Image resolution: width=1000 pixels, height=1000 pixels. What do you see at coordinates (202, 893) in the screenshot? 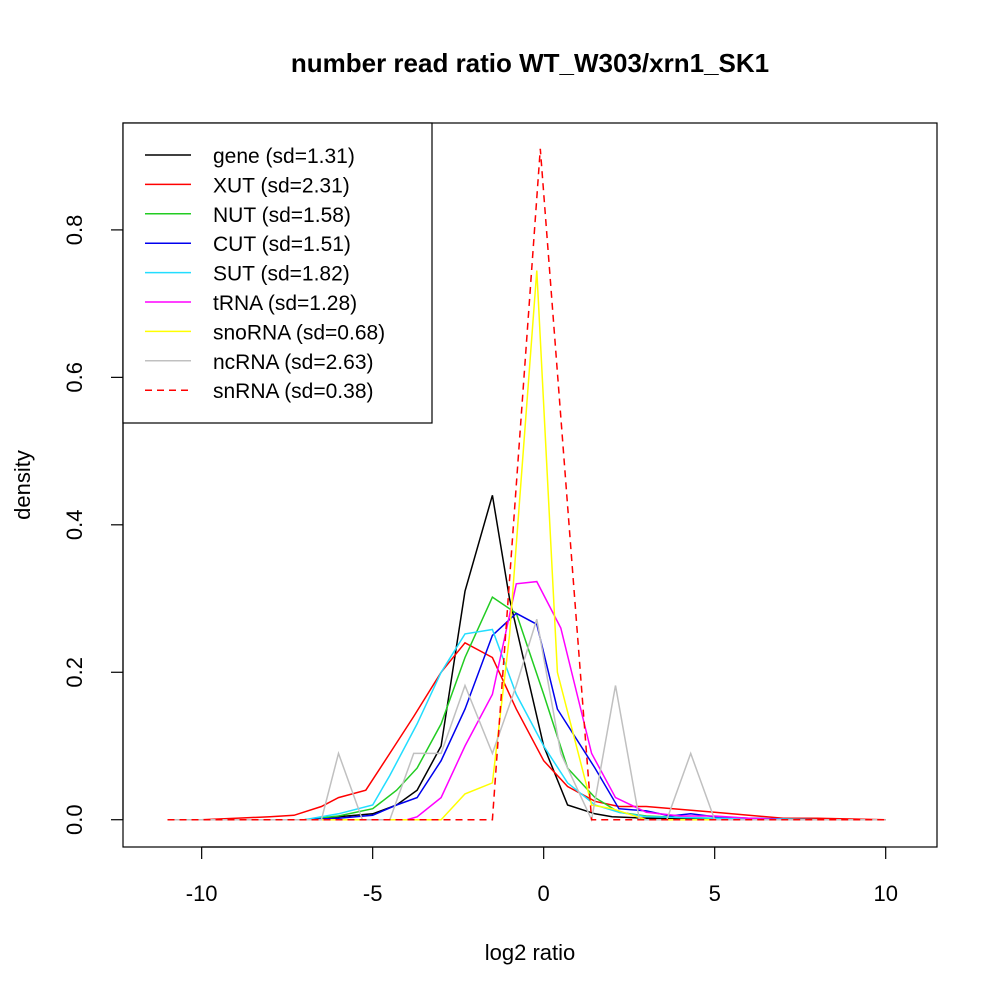
I see `x-tick-label-0: -10` at bounding box center [202, 893].